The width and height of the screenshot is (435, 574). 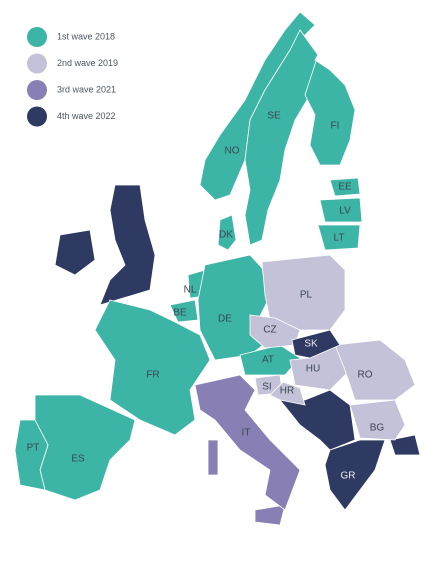 What do you see at coordinates (87, 63) in the screenshot?
I see `legend-label: 2nd wave 2019` at bounding box center [87, 63].